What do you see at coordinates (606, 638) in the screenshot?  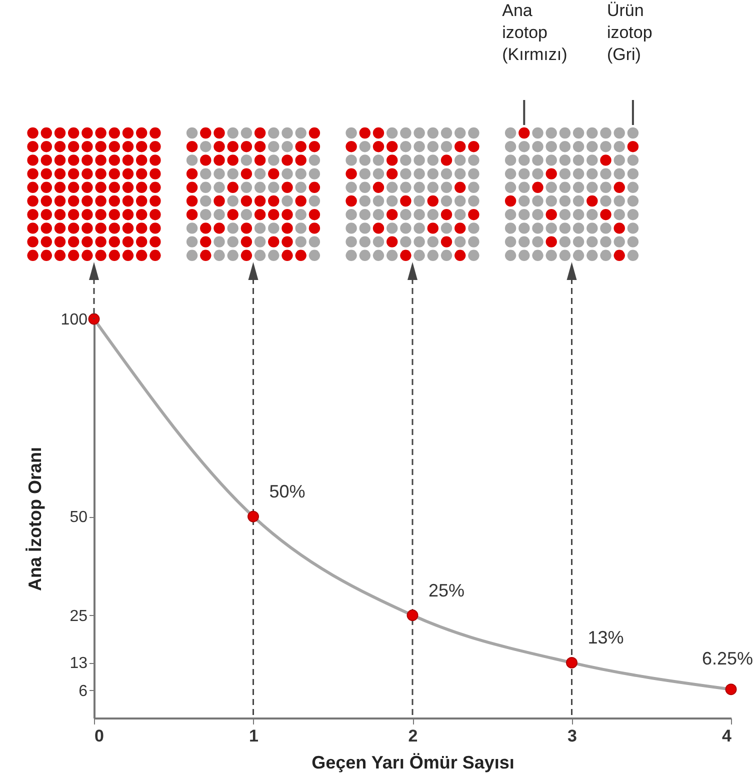 I see `data-label: 13%` at bounding box center [606, 638].